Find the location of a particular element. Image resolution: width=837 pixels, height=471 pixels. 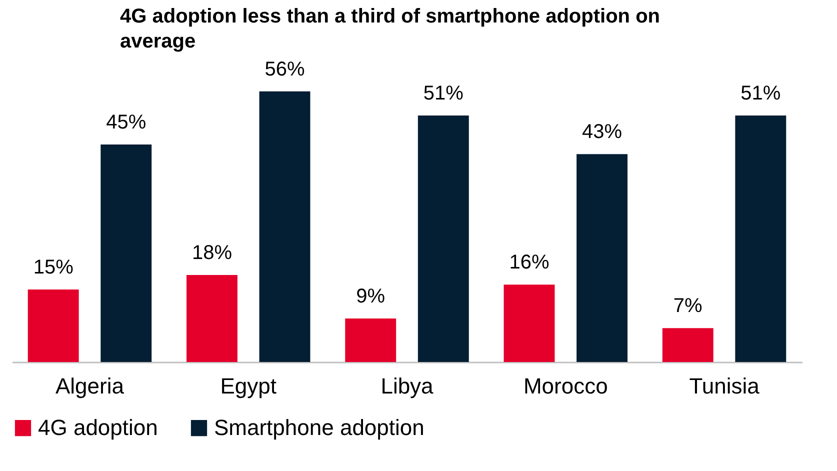

data-label: 15% is located at coordinates (53, 267).